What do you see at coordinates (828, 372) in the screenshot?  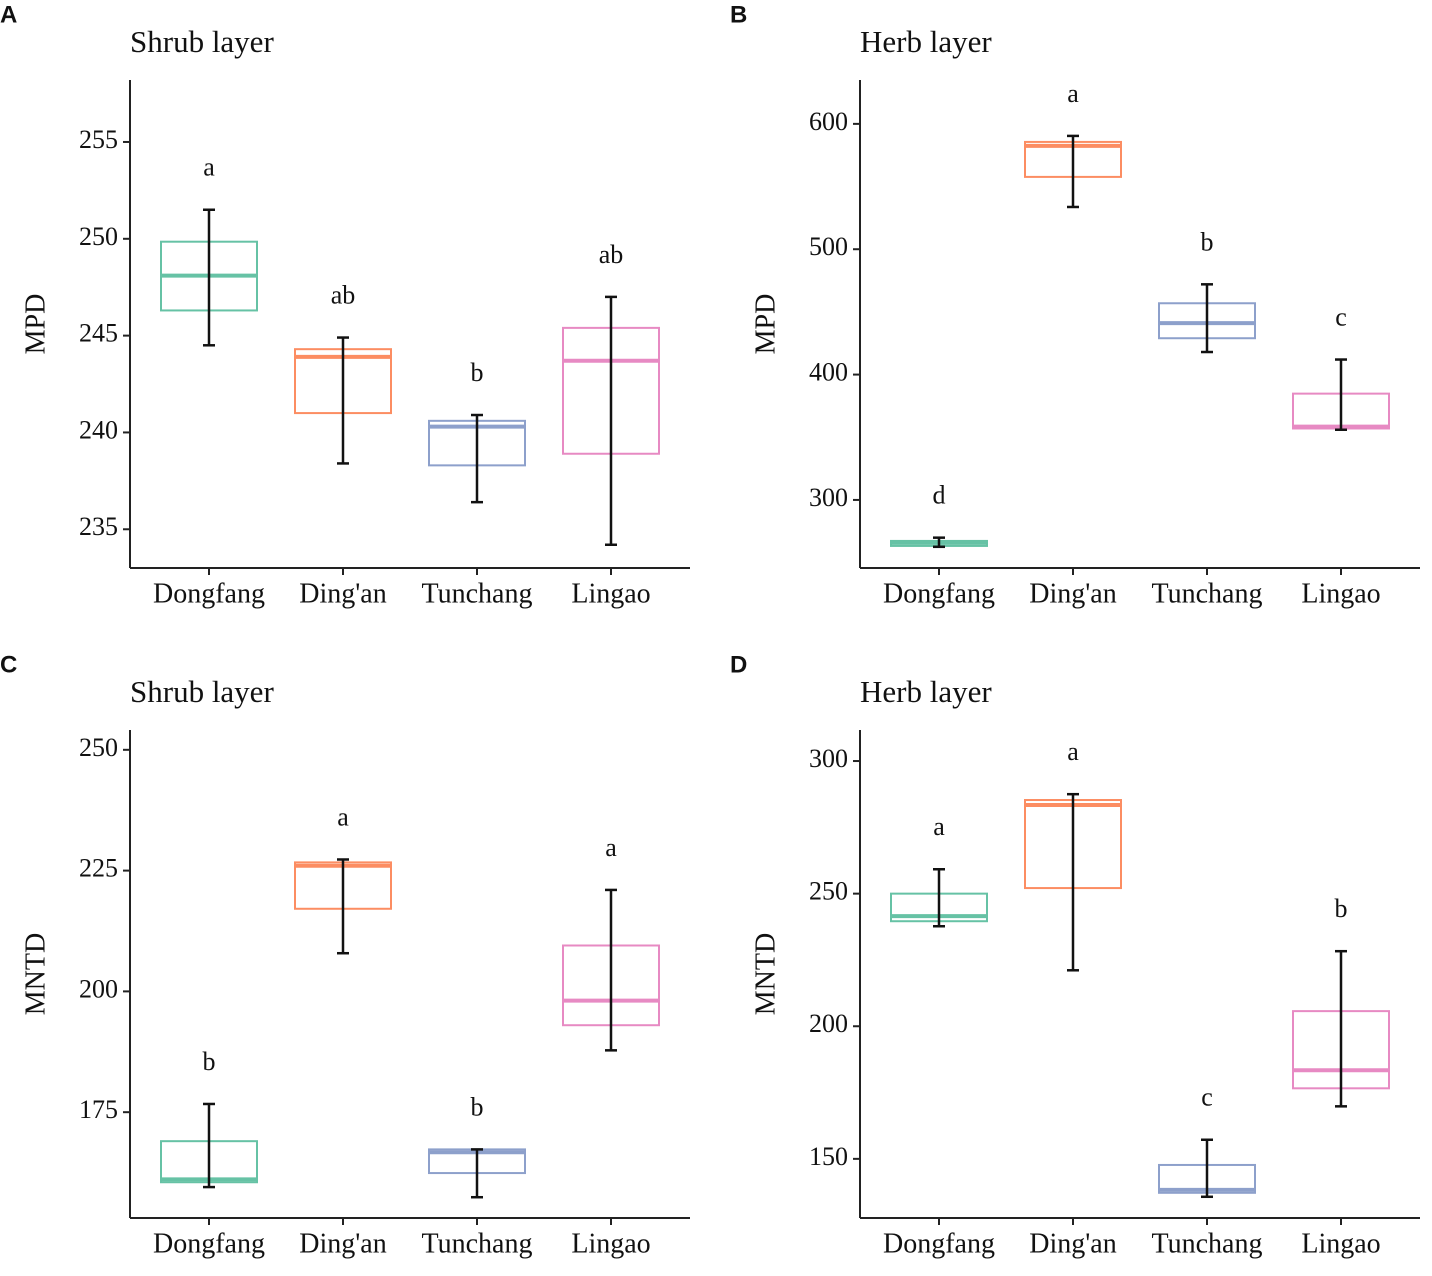 I see `y-tick-label: 400` at bounding box center [828, 372].